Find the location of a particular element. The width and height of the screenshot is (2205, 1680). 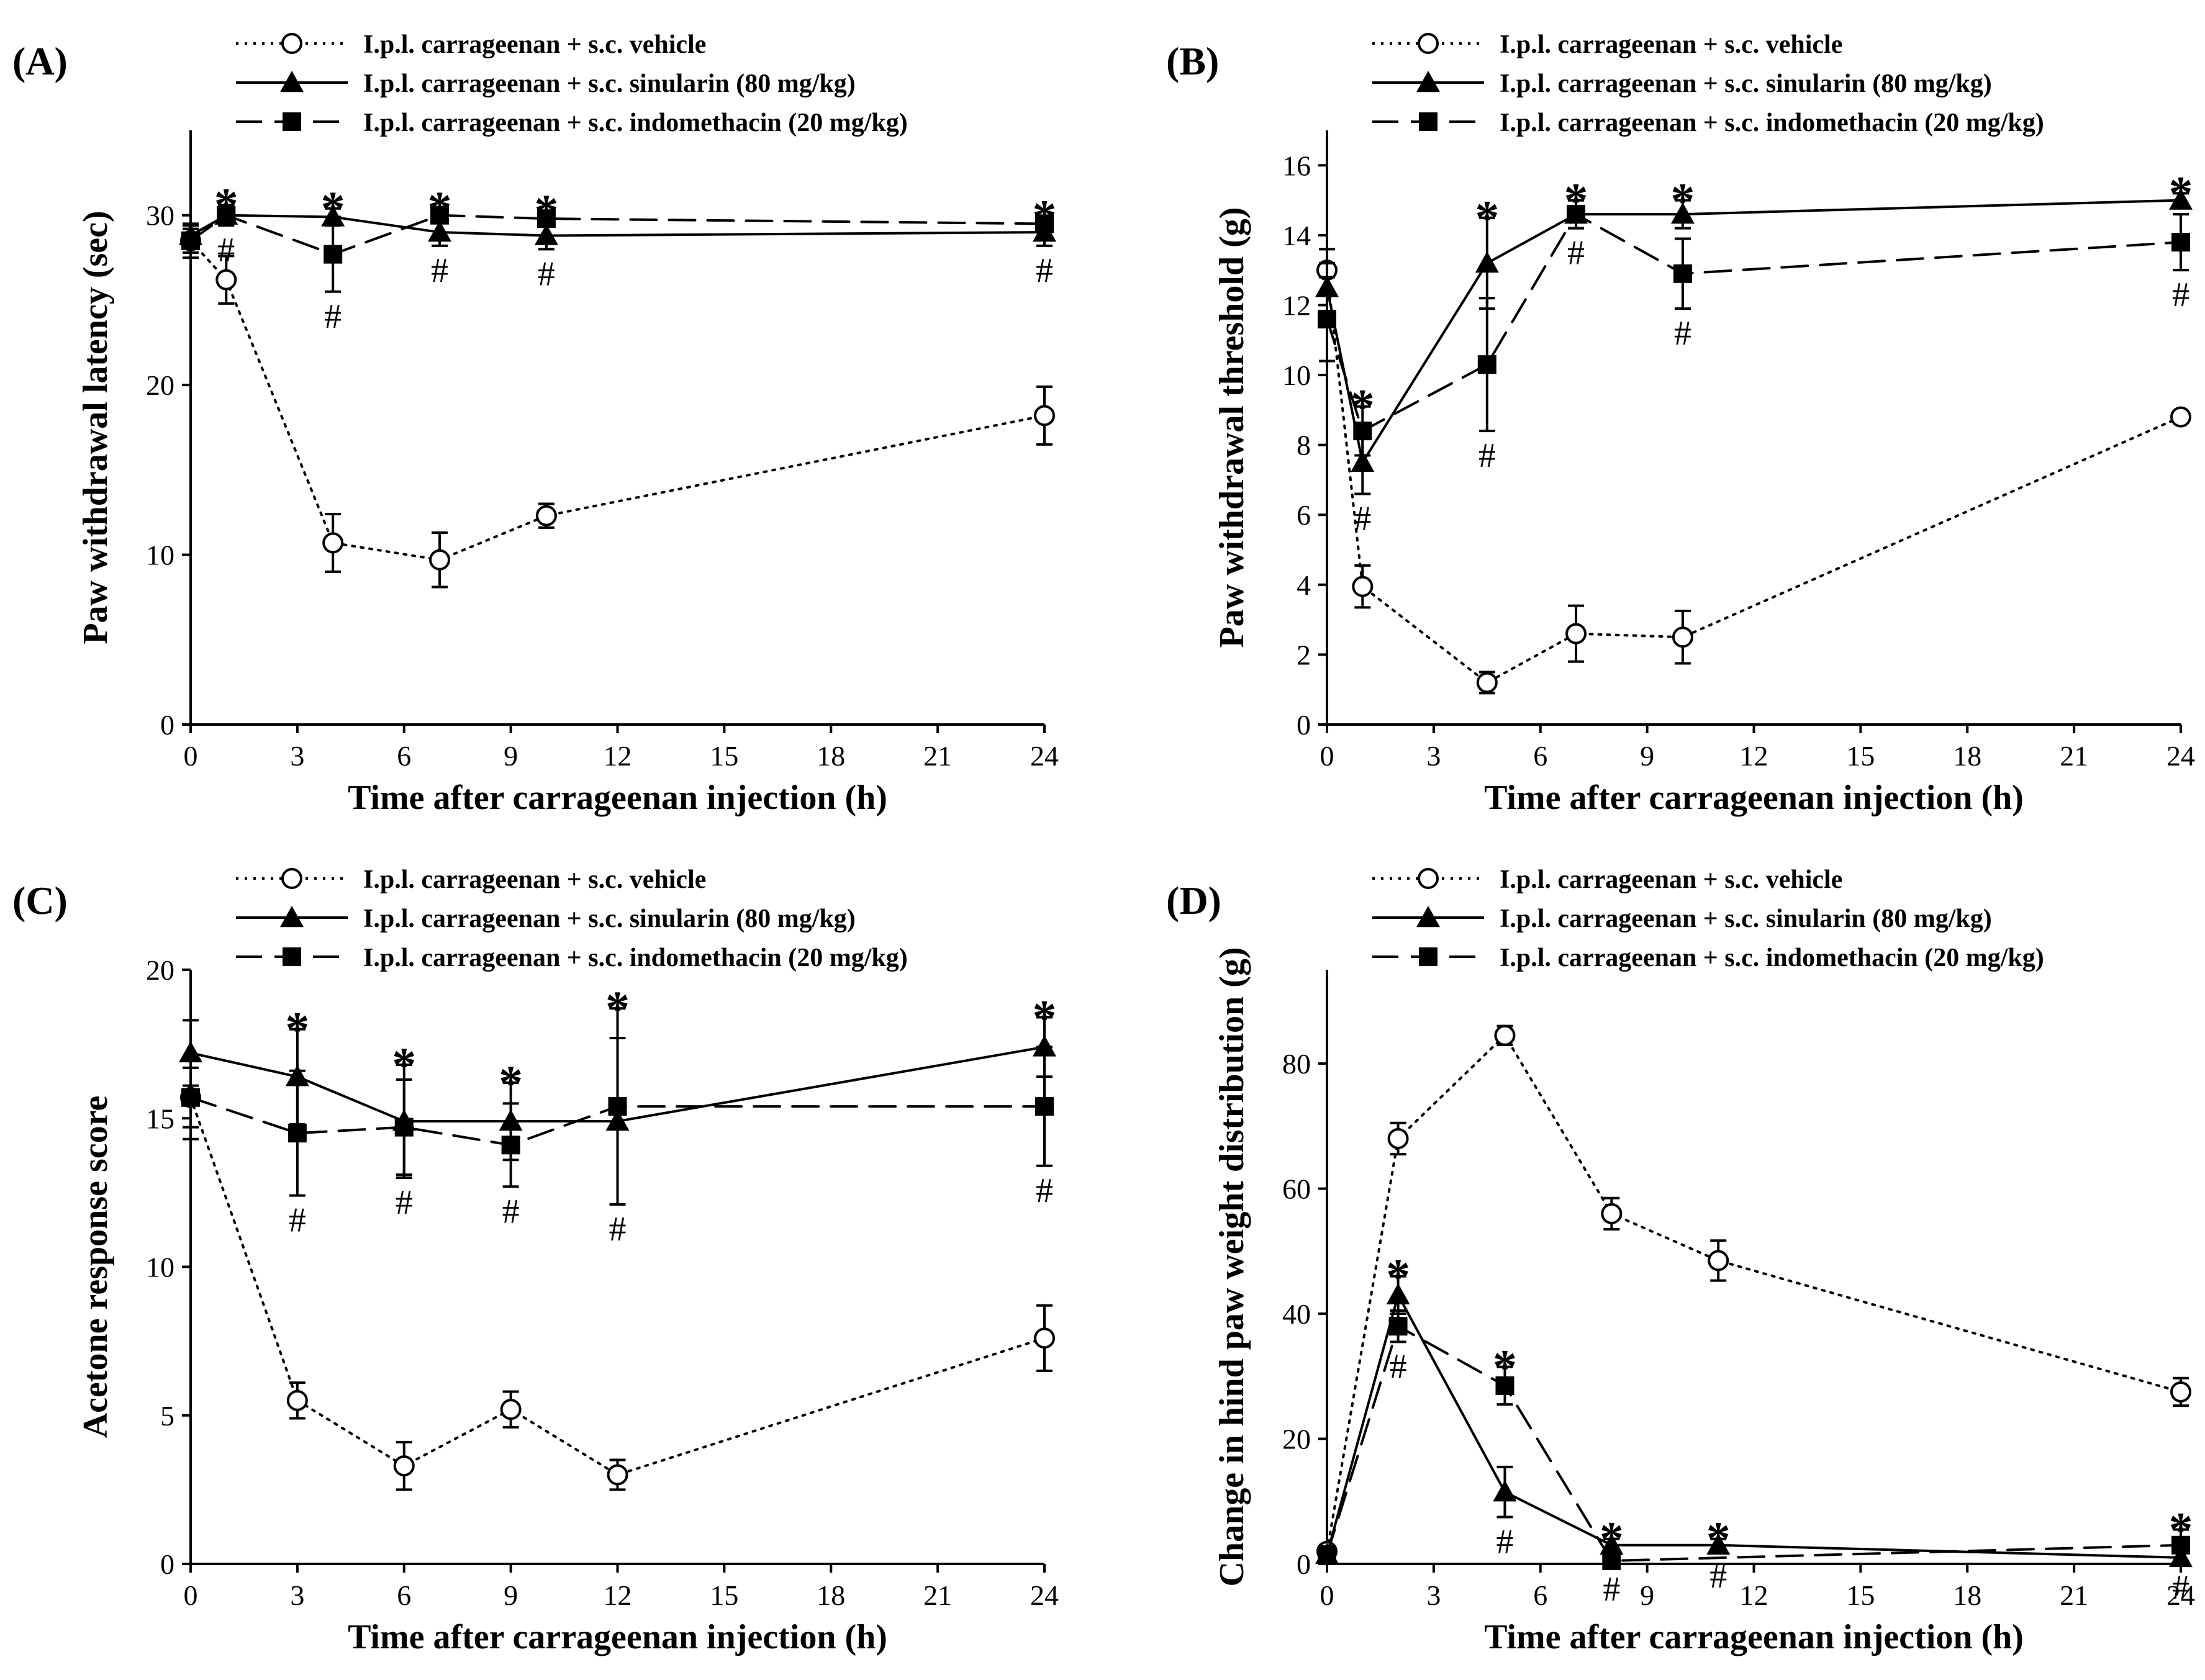

series-dashed is located at coordinates (1754, 1439).